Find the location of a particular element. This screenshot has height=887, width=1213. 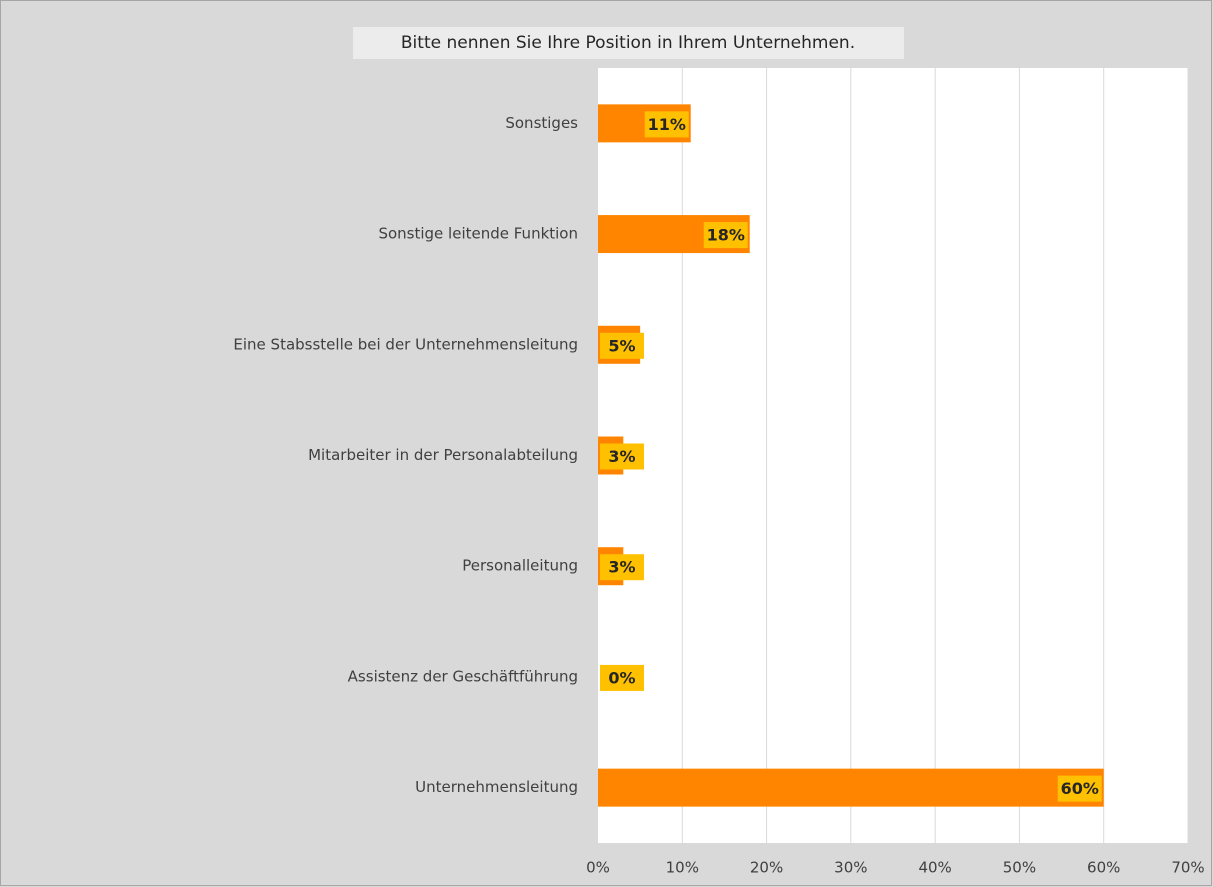

x-tick-label: 40% is located at coordinates (934, 868).